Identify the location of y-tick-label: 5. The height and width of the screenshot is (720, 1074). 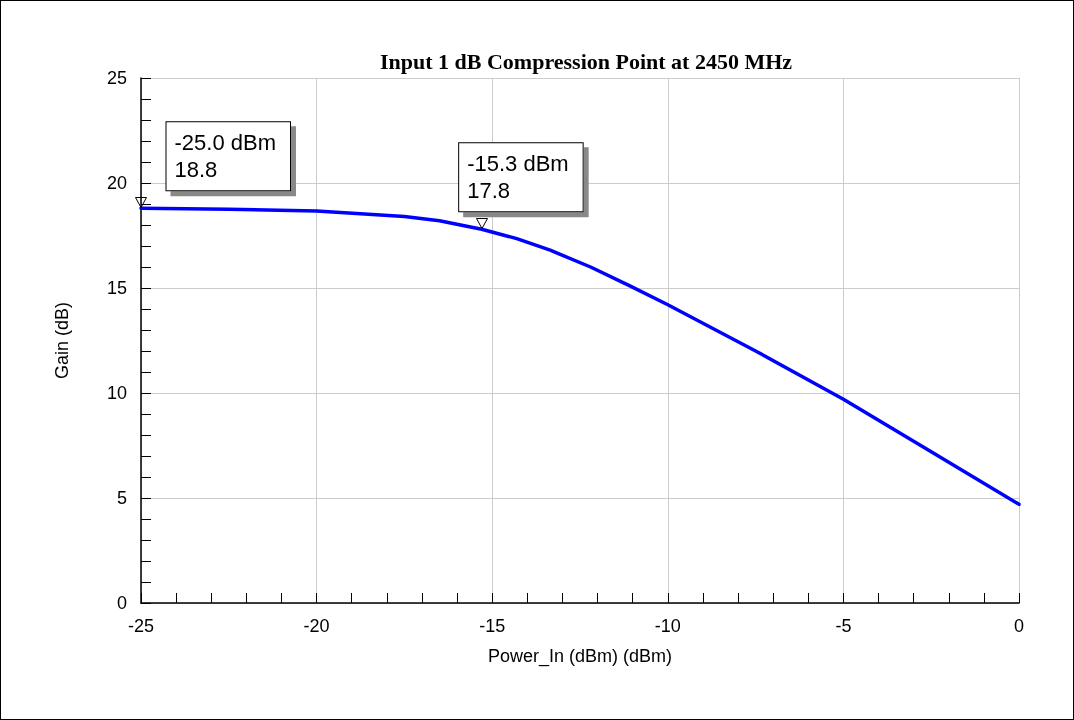
(121, 498).